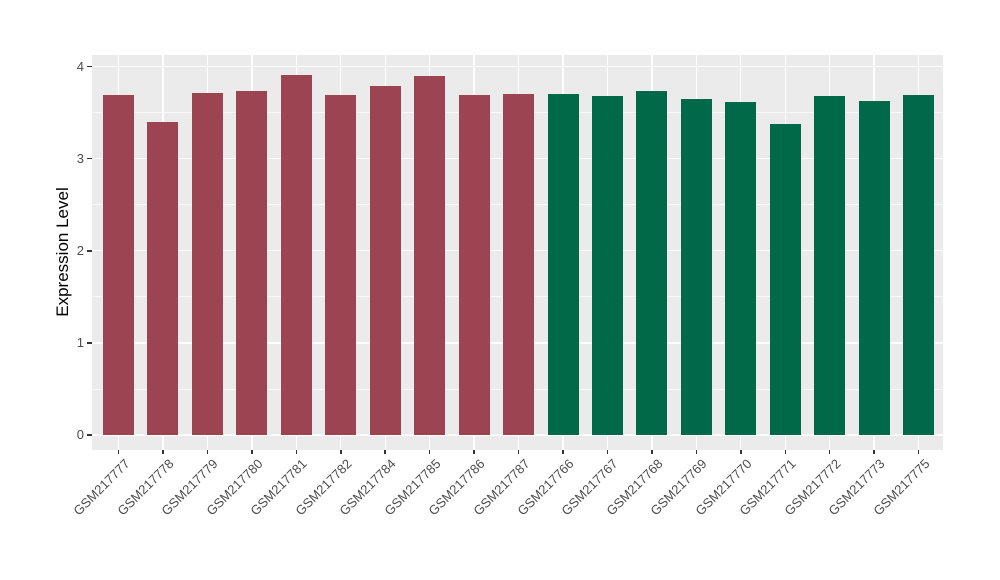 The width and height of the screenshot is (1000, 580). Describe the element at coordinates (874, 267) in the screenshot. I see `bar-gsm217773` at that location.